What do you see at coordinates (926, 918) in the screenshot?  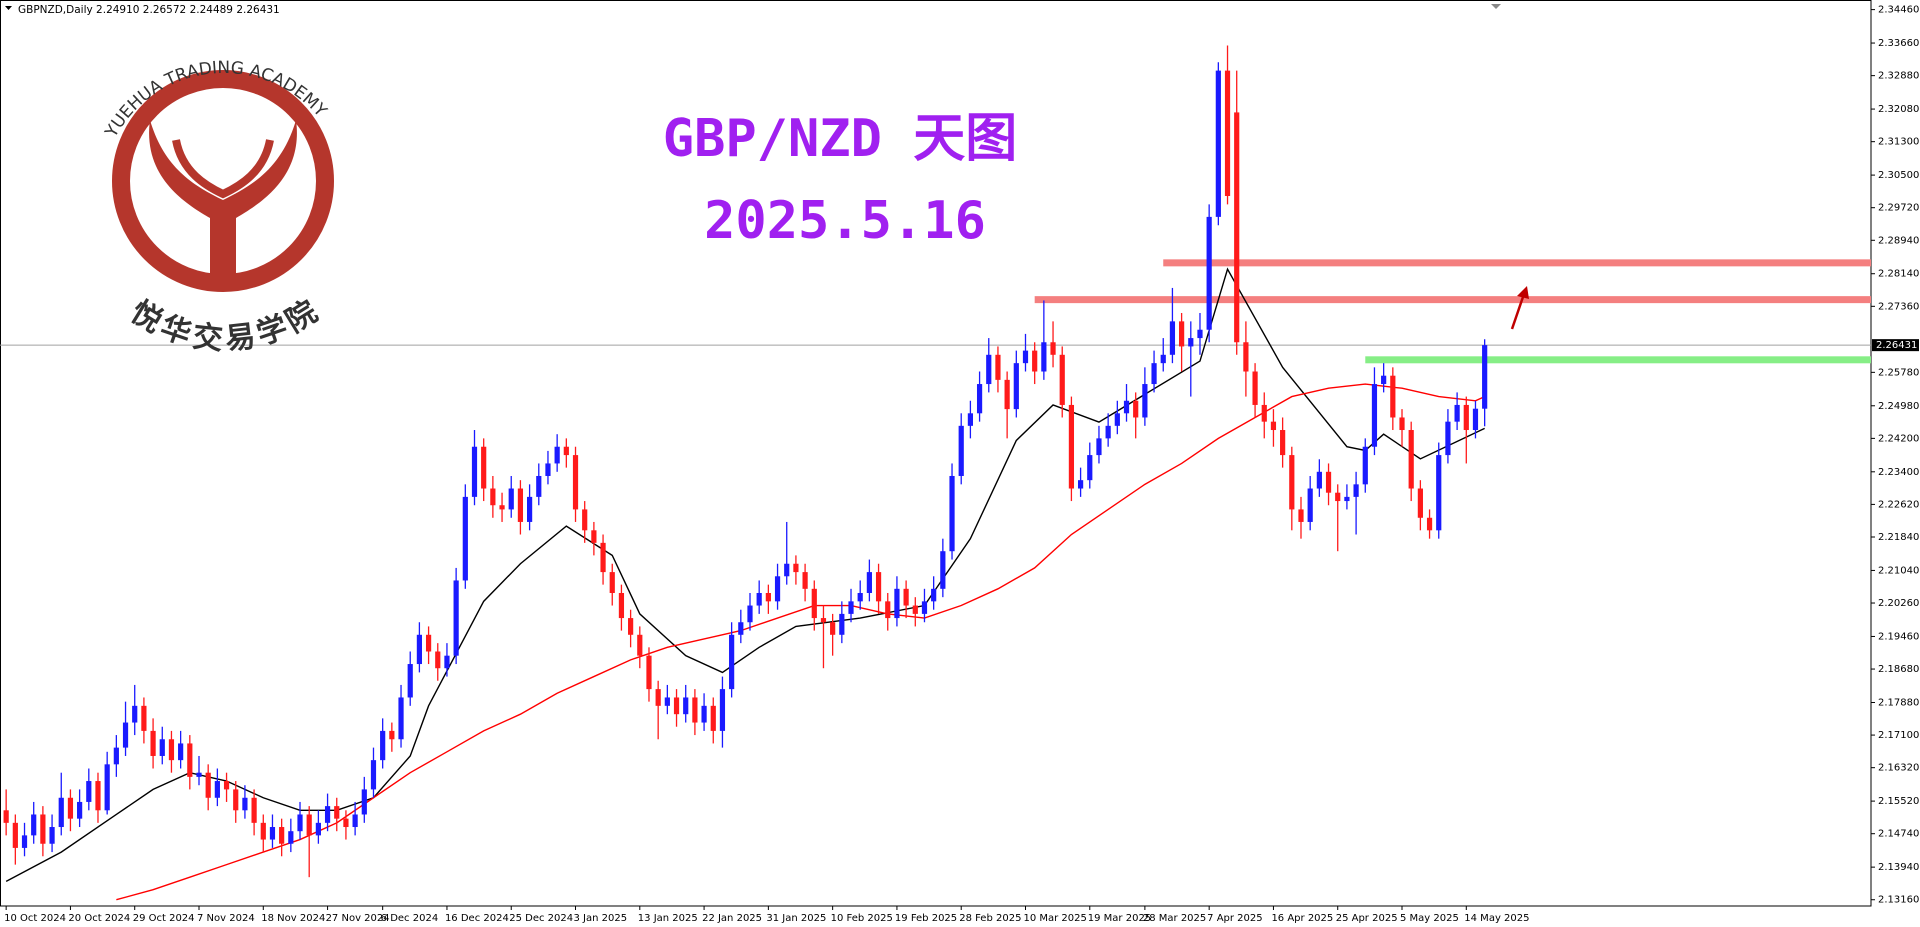 I see `x-tick-label: 19 Feb 2025` at bounding box center [926, 918].